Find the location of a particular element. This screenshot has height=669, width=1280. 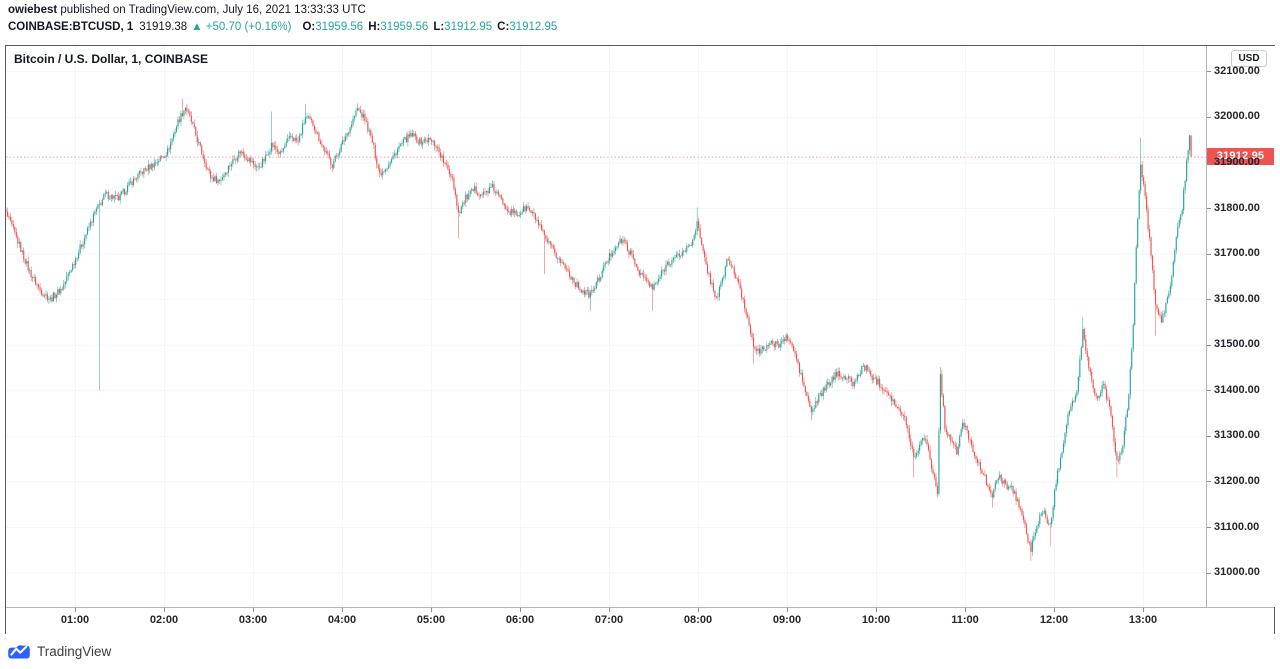

price-axis-label: 31800.00 is located at coordinates (1237, 207).